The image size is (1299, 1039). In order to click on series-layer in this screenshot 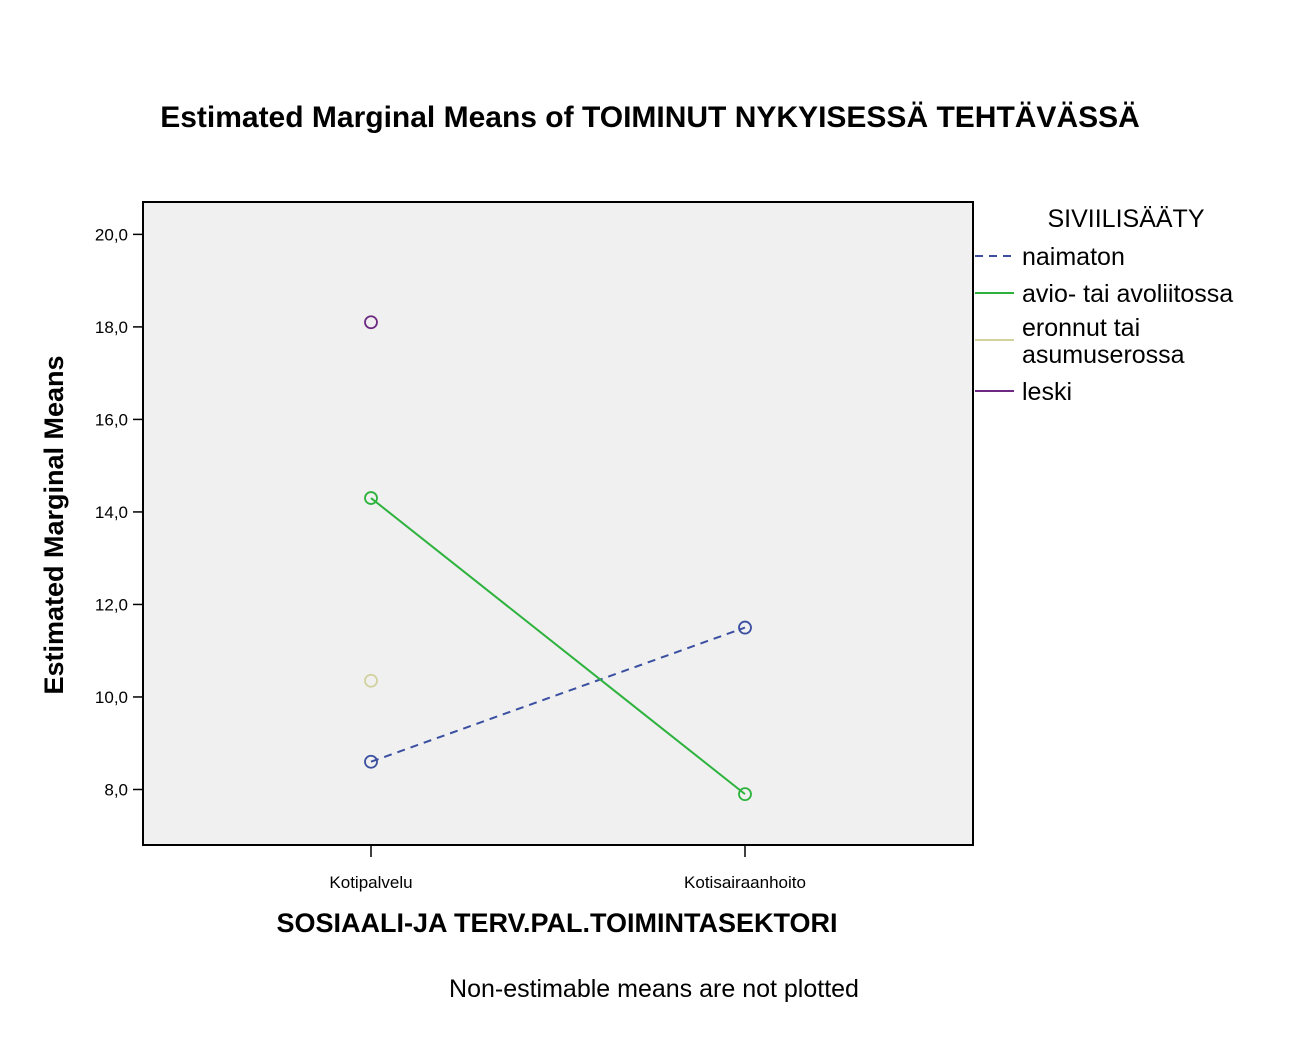, I will do `click(558, 558)`.